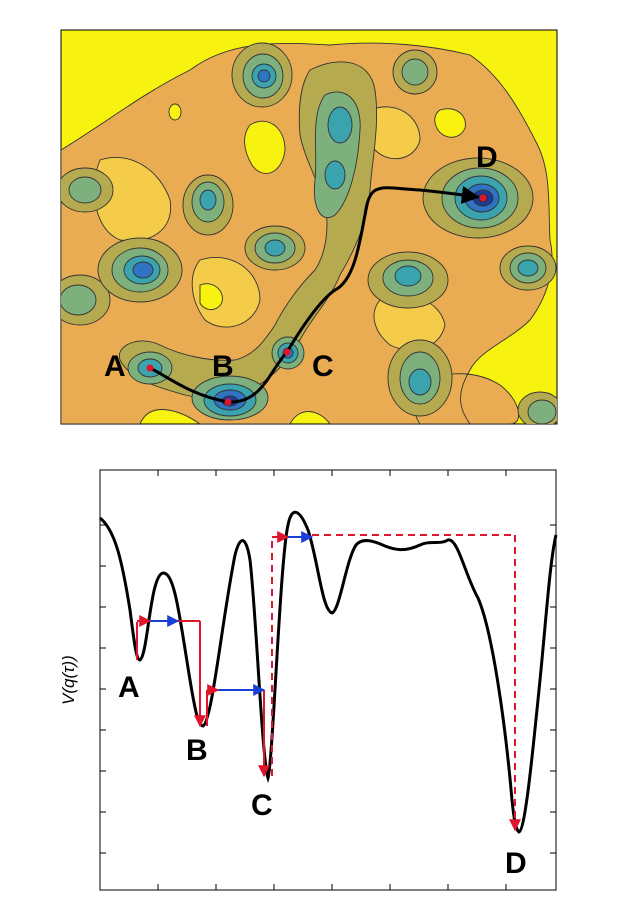  I want to click on marker-b, so click(228, 402).